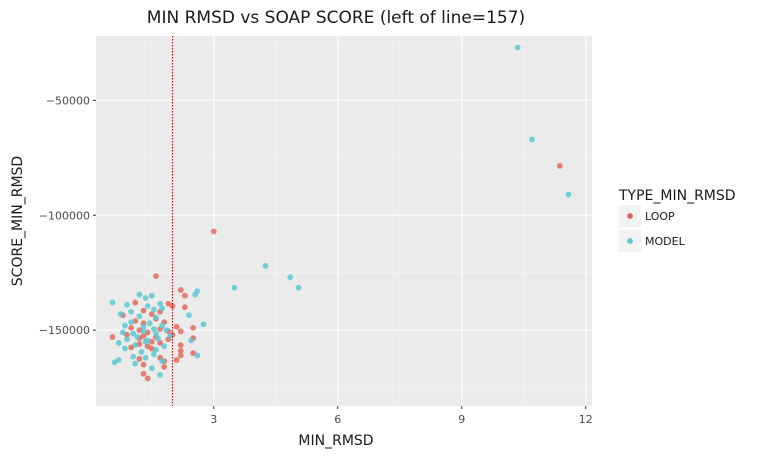  Describe the element at coordinates (401, 416) in the screenshot. I see `x-axis-ticks: 3 6 9 12` at that location.